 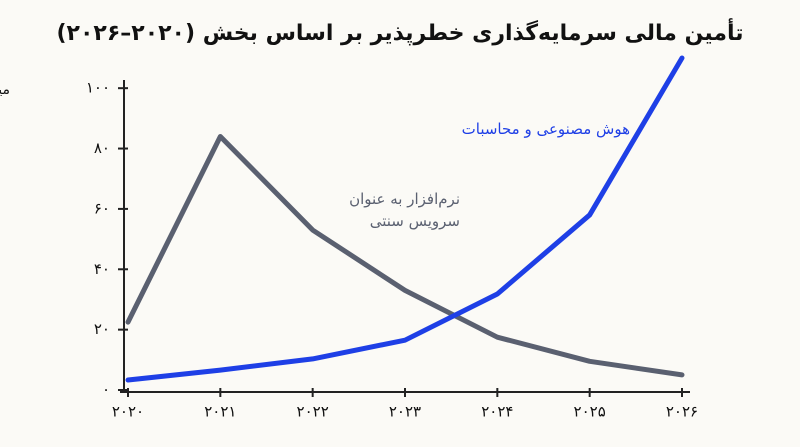 I want to click on y-tick-label: ۴۰, so click(x=102, y=269).